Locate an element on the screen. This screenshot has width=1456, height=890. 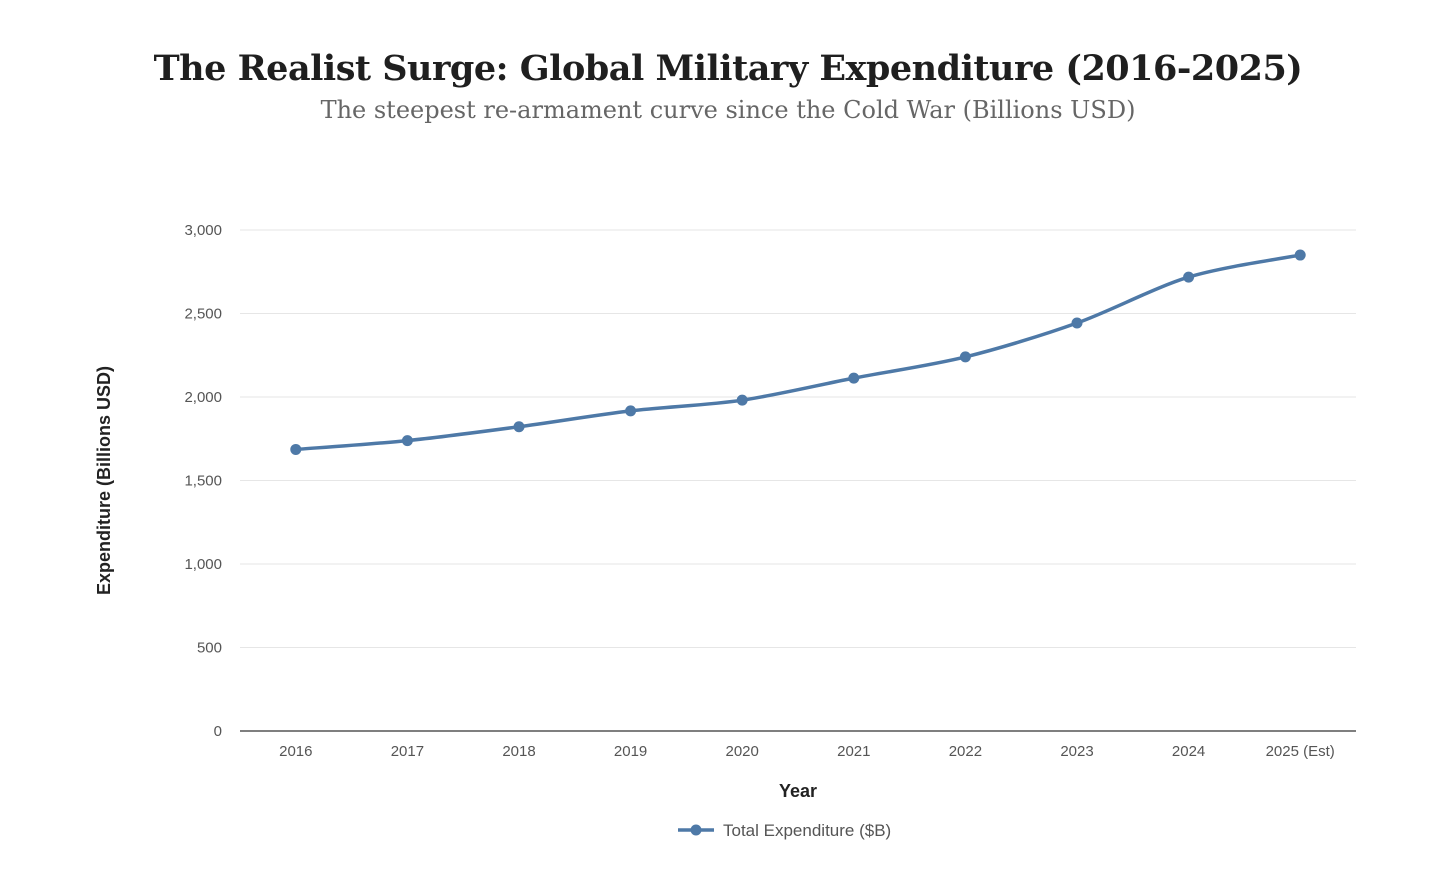
legend-marker is located at coordinates (696, 830).